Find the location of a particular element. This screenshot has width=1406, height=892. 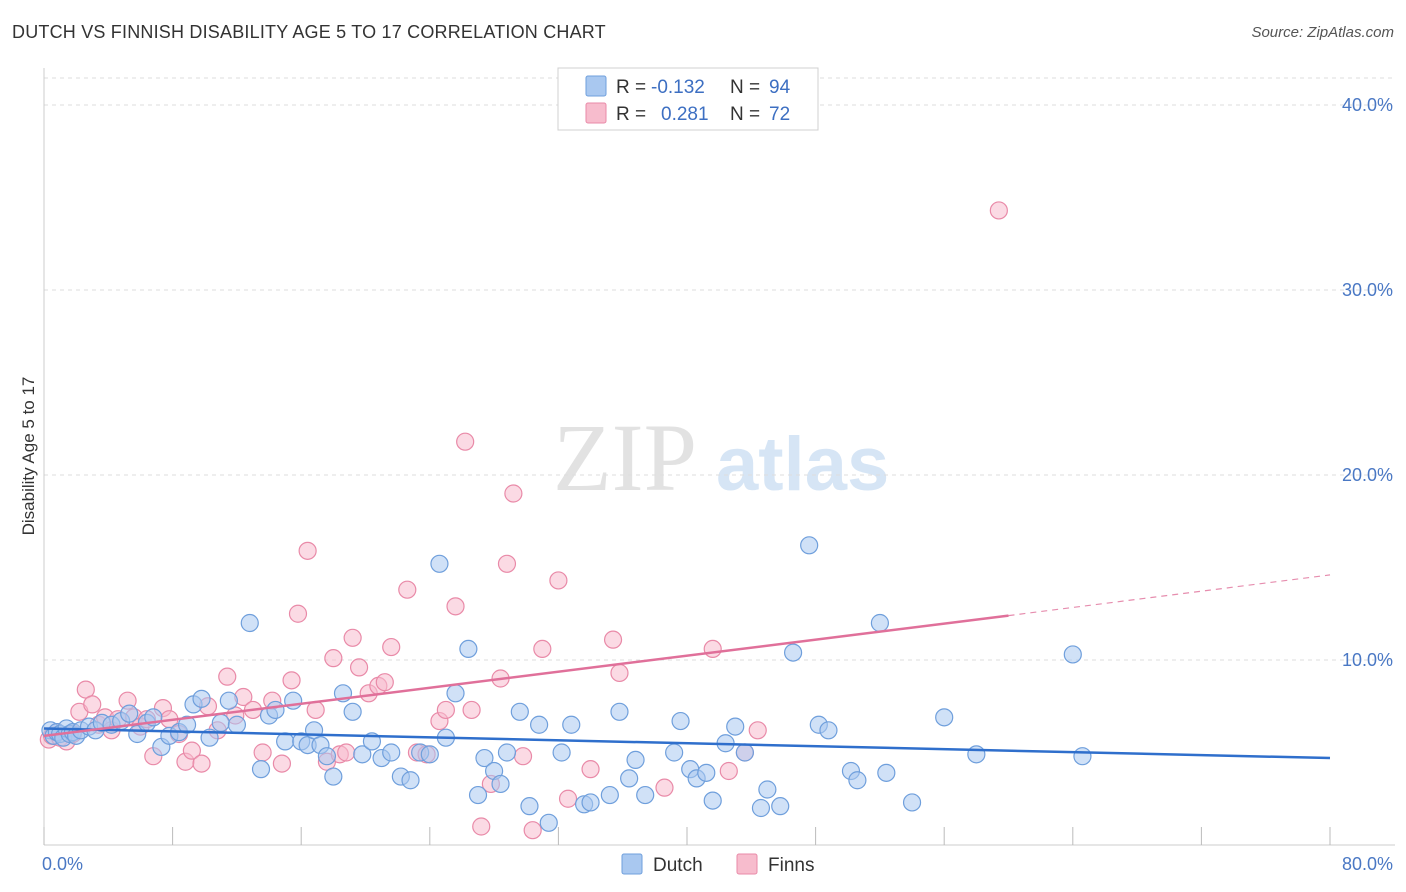

x-ticks: 0.0% 80.0% is located at coordinates (717, 850).